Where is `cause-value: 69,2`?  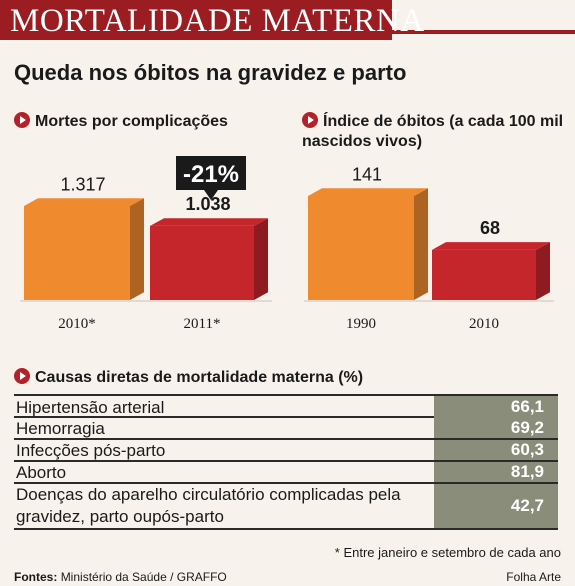
cause-value: 69,2 is located at coordinates (496, 428).